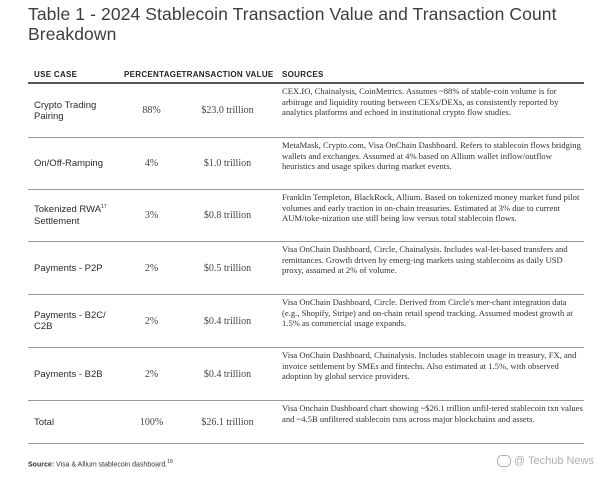 The width and height of the screenshot is (600, 478). What do you see at coordinates (503, 461) in the screenshot?
I see `chat-bubble-icon` at bounding box center [503, 461].